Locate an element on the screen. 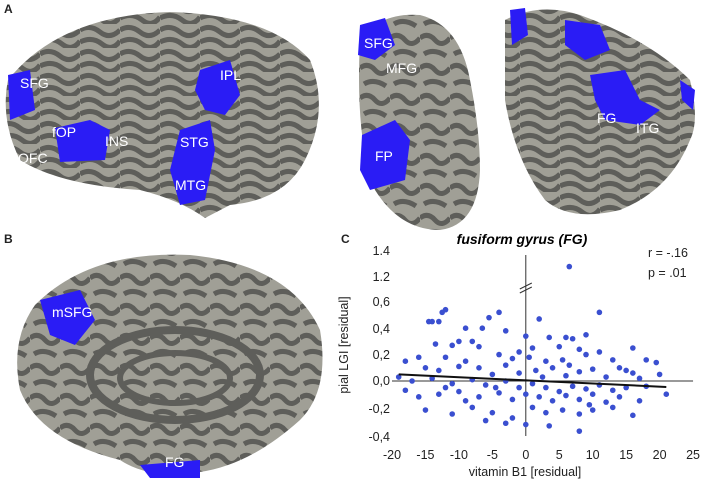 This screenshot has height=483, width=708. label-itg: ITG is located at coordinates (647, 128).